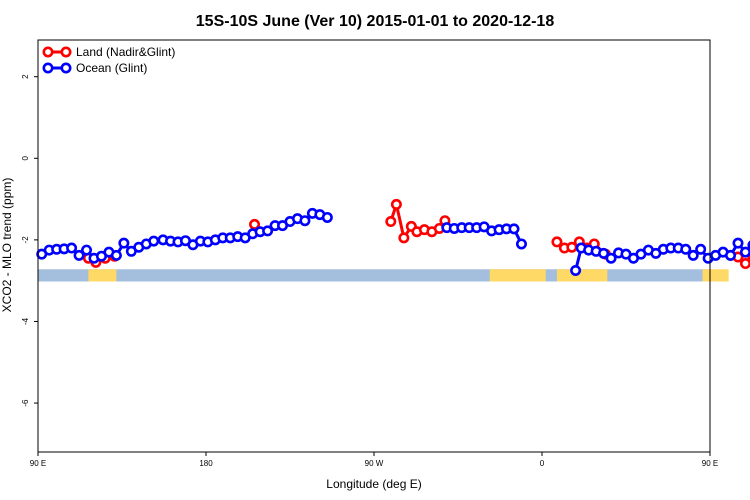 The width and height of the screenshot is (750, 500). Describe the element at coordinates (111, 68) in the screenshot. I see `legend-ocean-label: Ocean (Glint)` at that location.